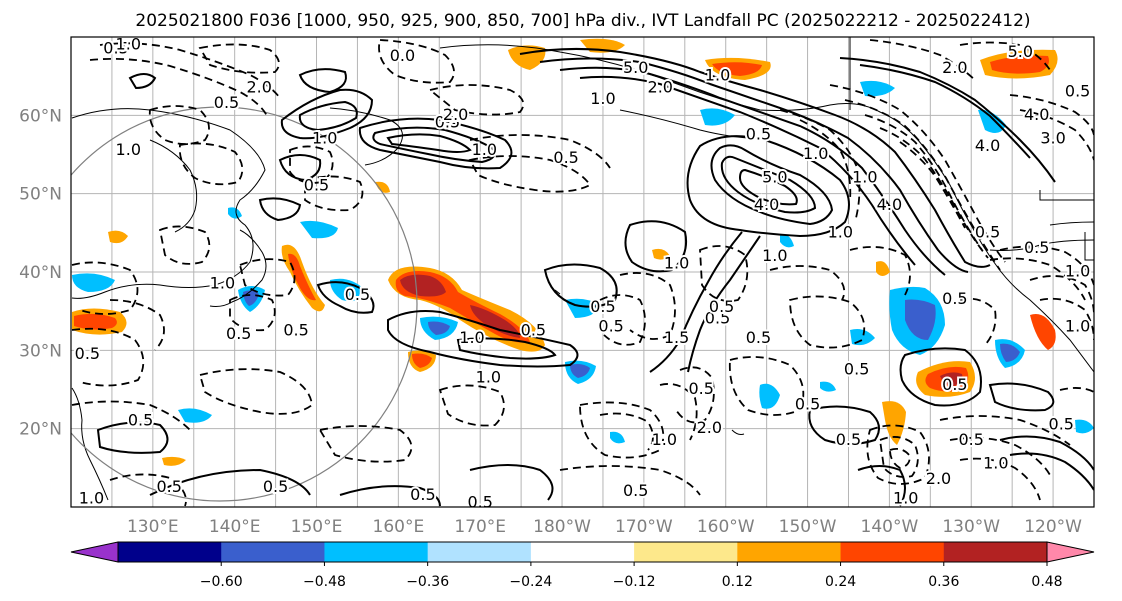 The height and width of the screenshot is (601, 1122). I want to click on latitude-tick-label: 60°N, so click(40, 116).